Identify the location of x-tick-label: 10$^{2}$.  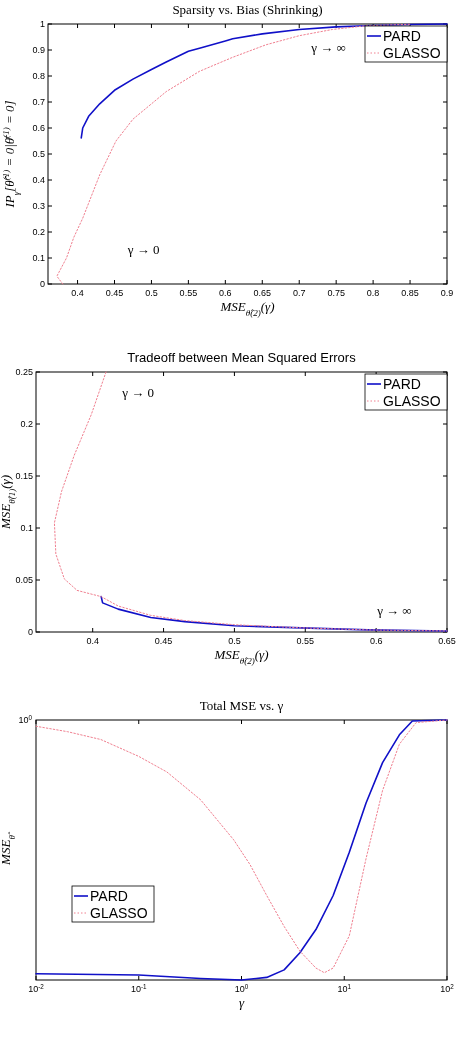
(447, 988).